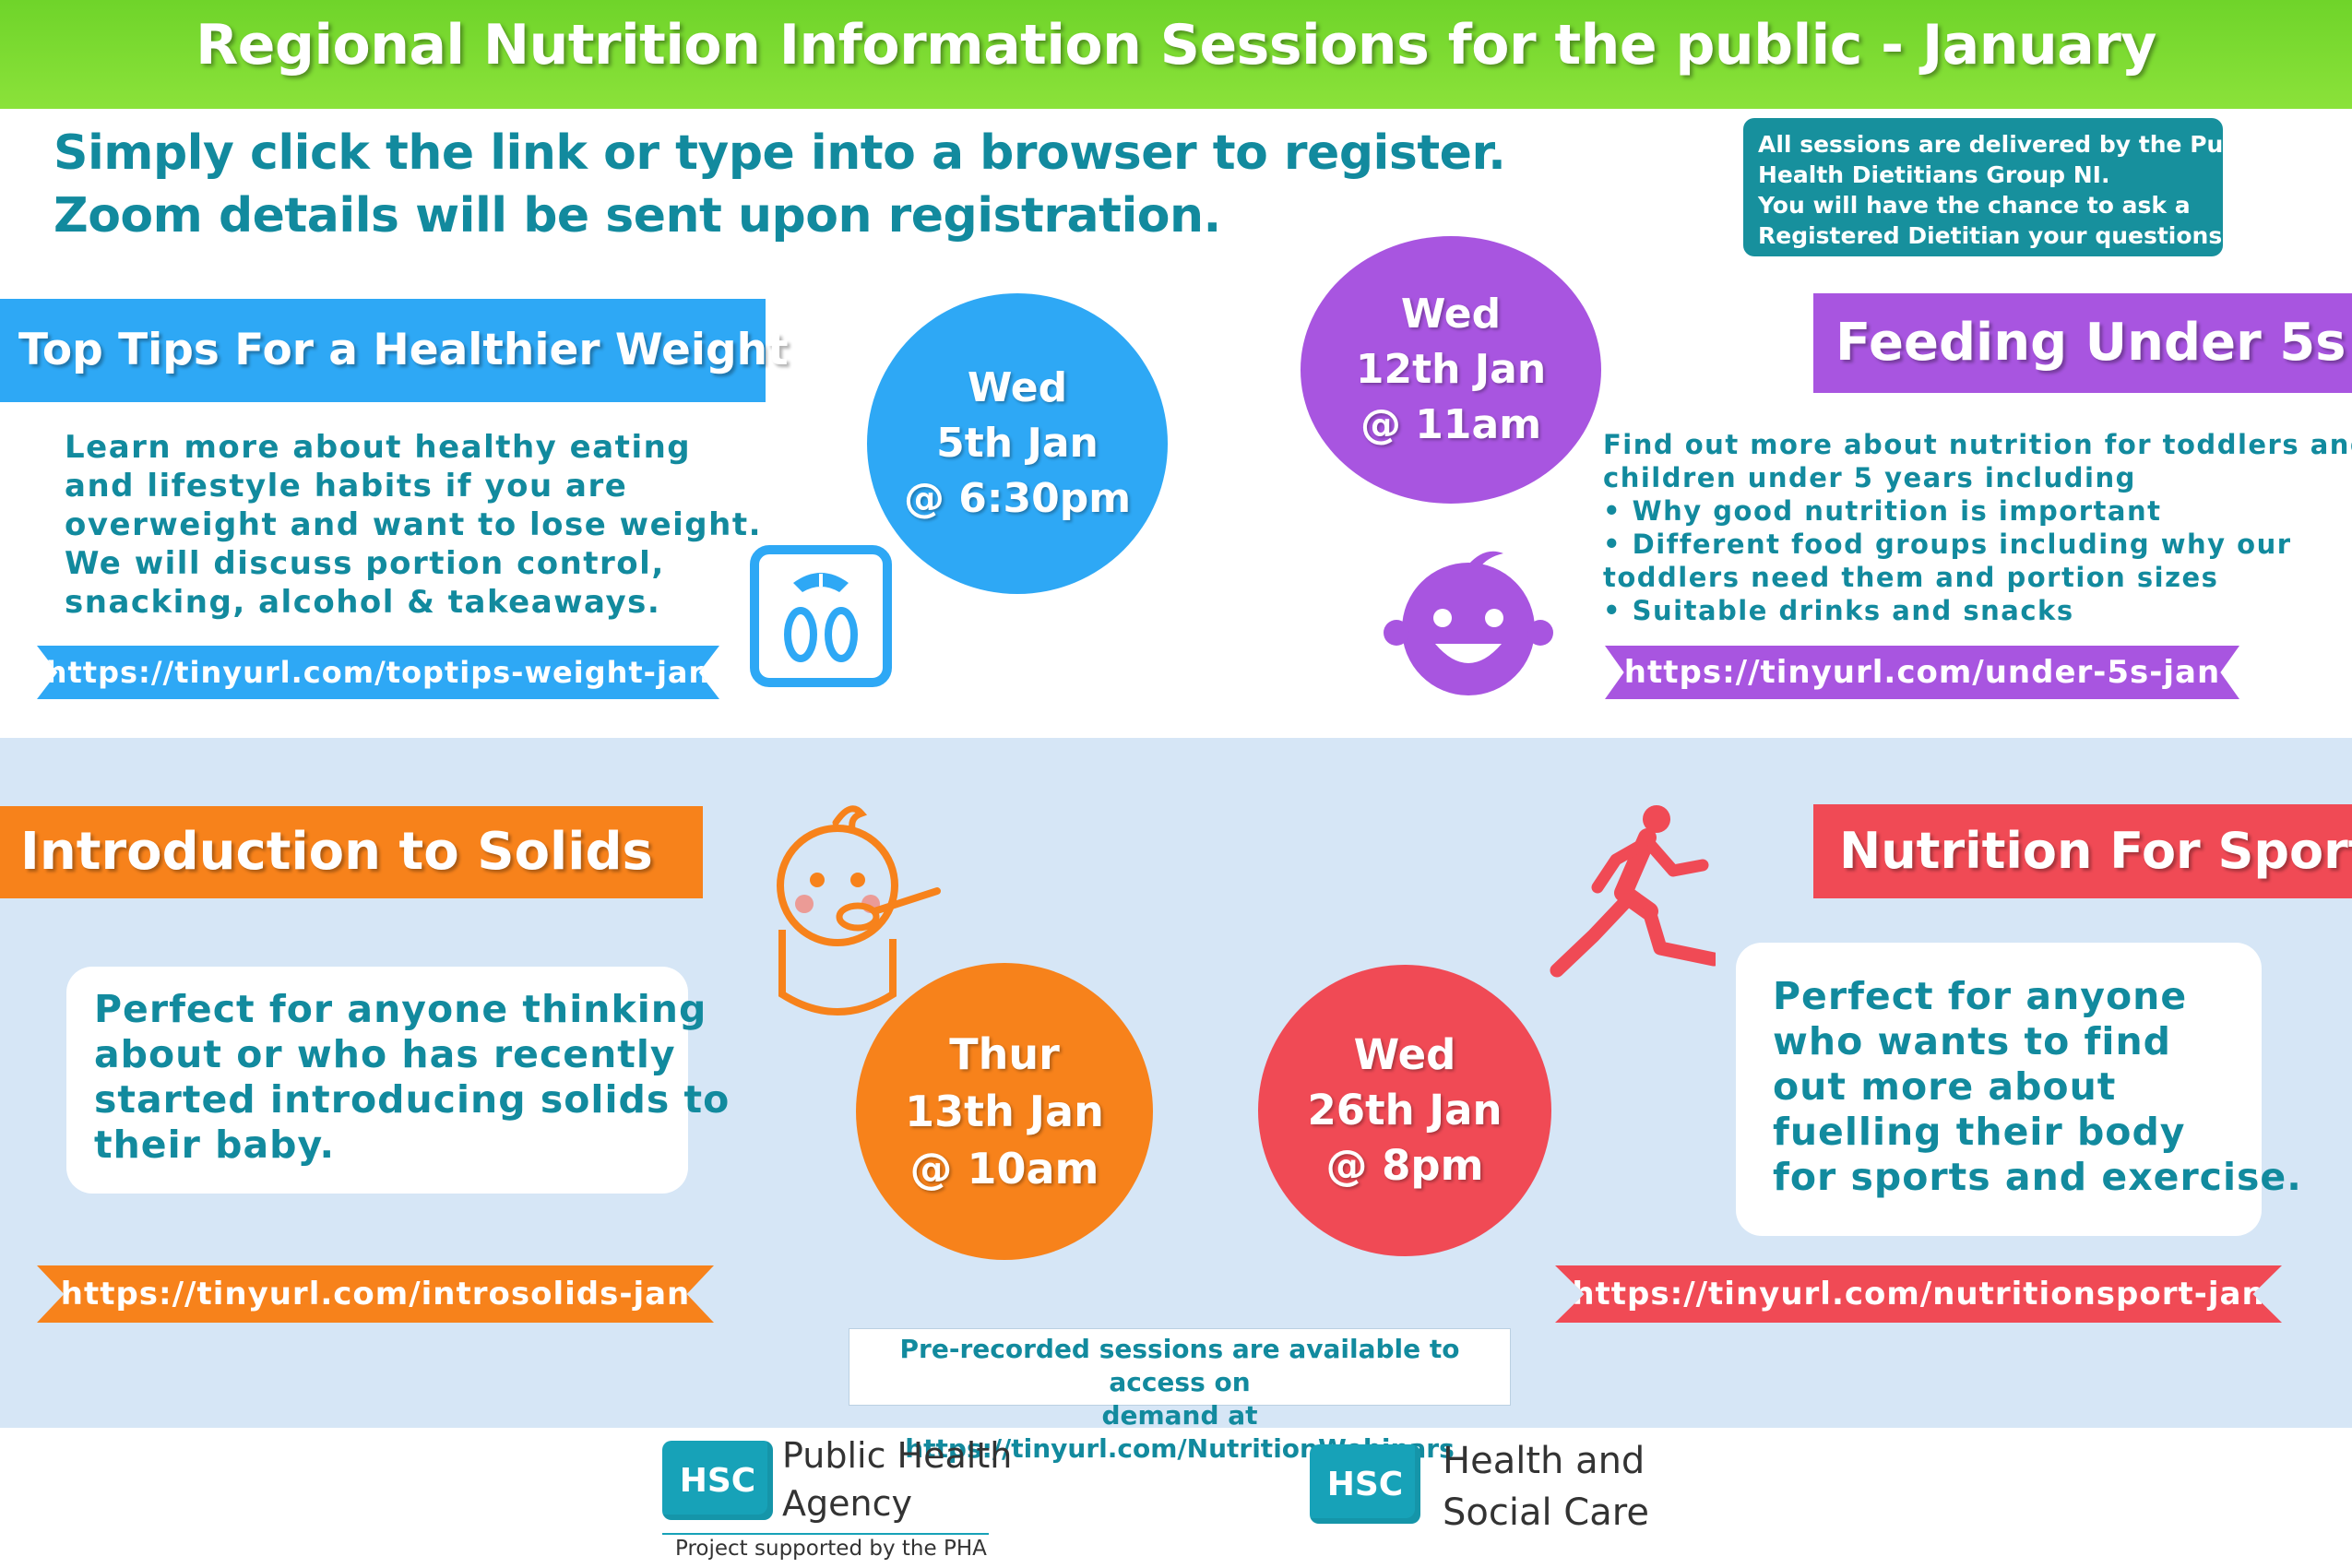 This screenshot has height=1568, width=2352. I want to click on pha-divider, so click(825, 1534).